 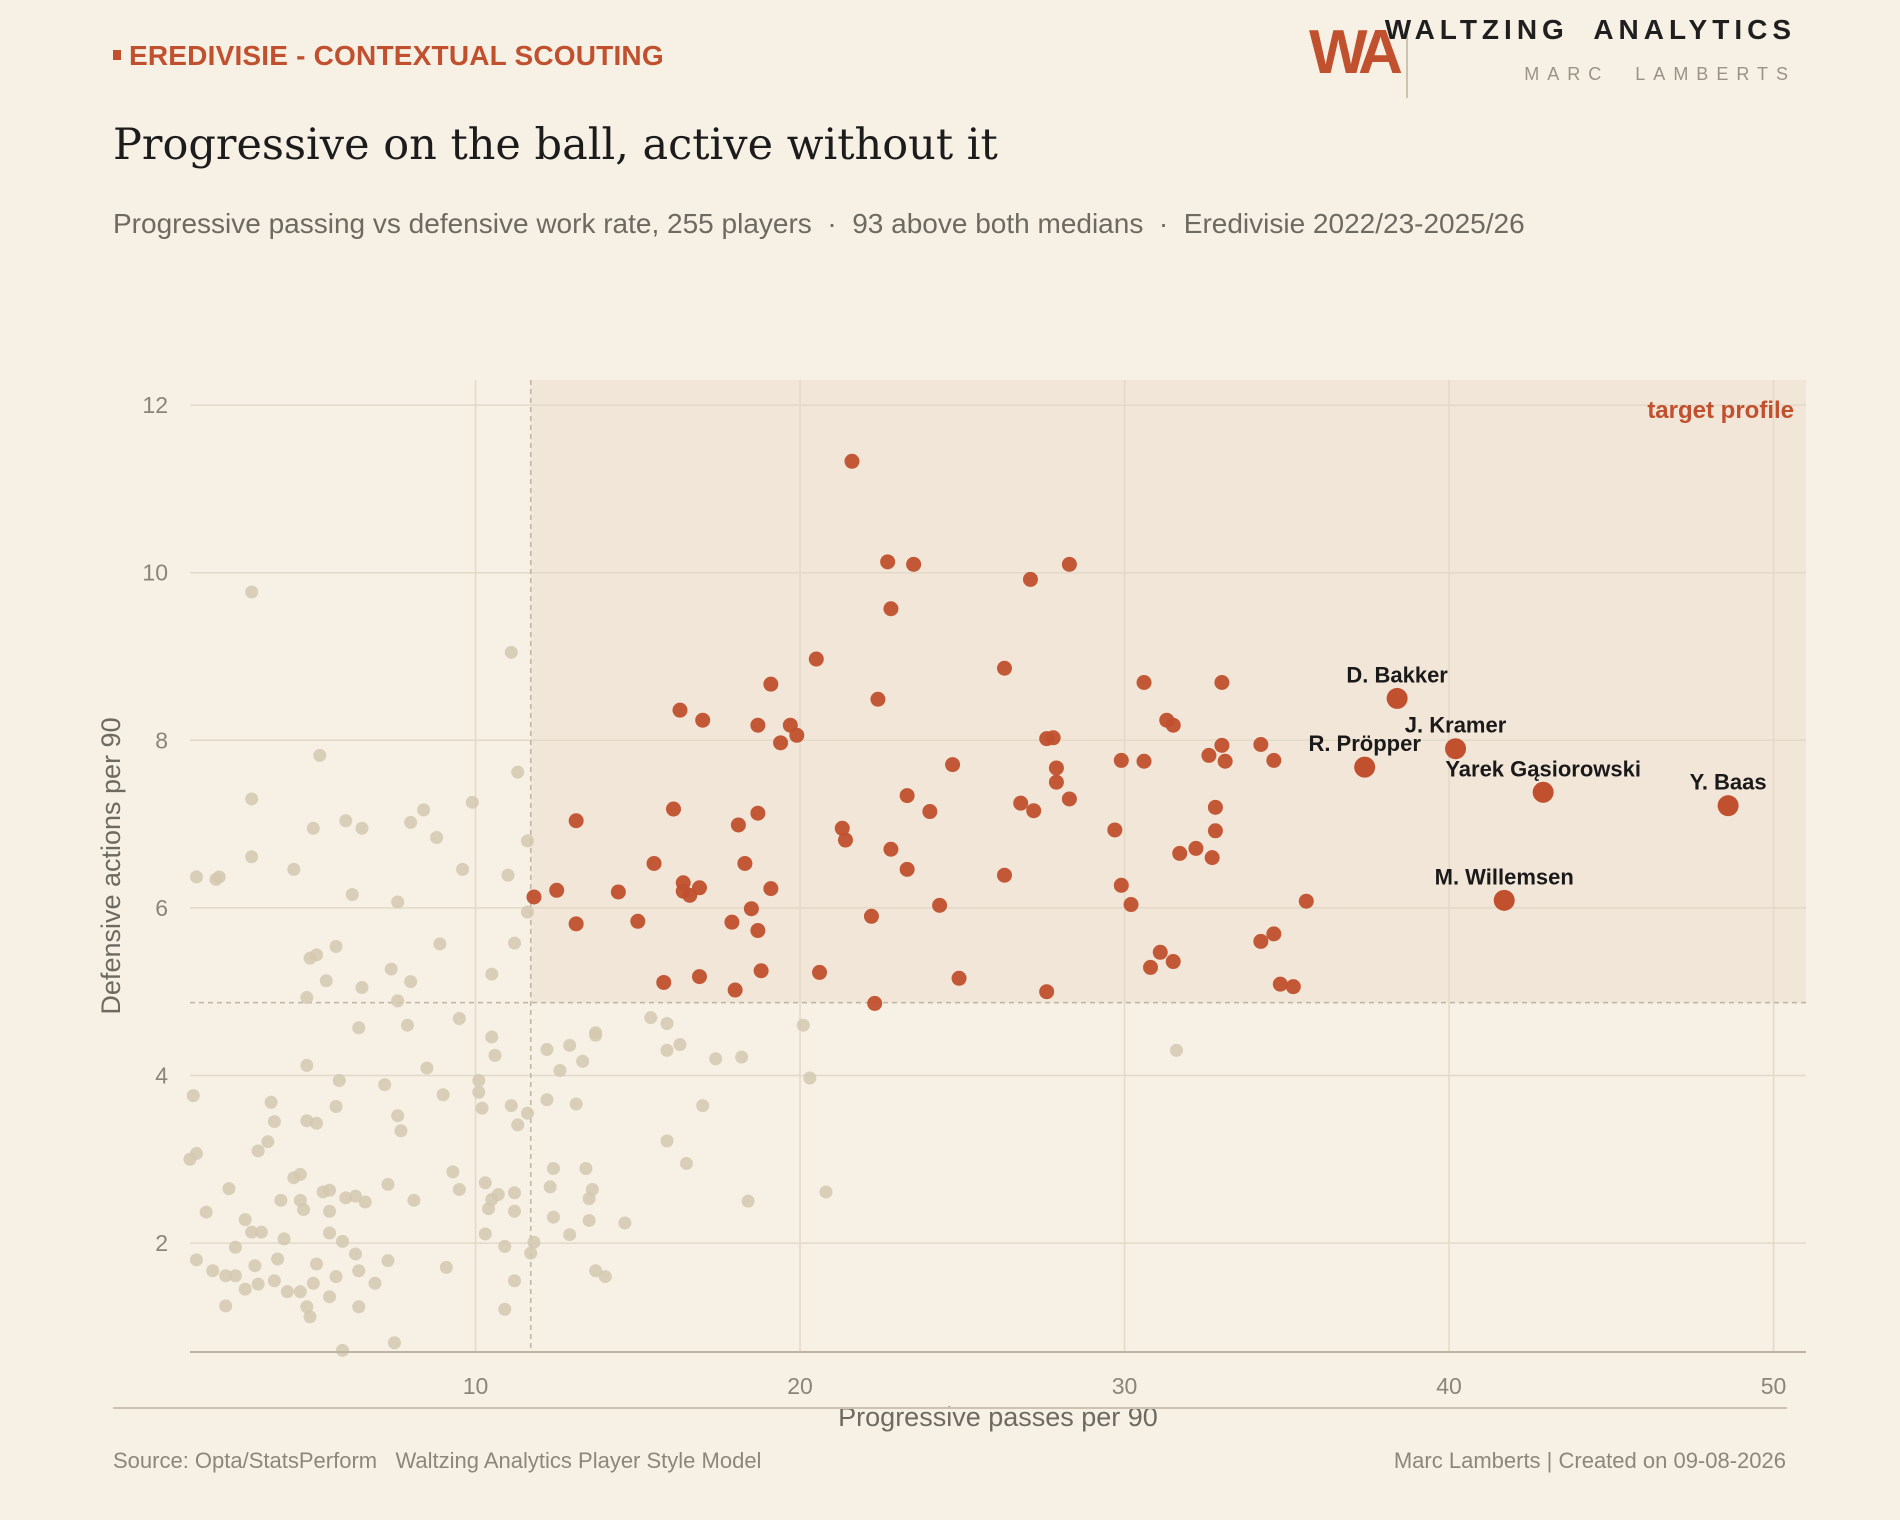 What do you see at coordinates (1125, 1386) in the screenshot?
I see `x-tick-label: 30` at bounding box center [1125, 1386].